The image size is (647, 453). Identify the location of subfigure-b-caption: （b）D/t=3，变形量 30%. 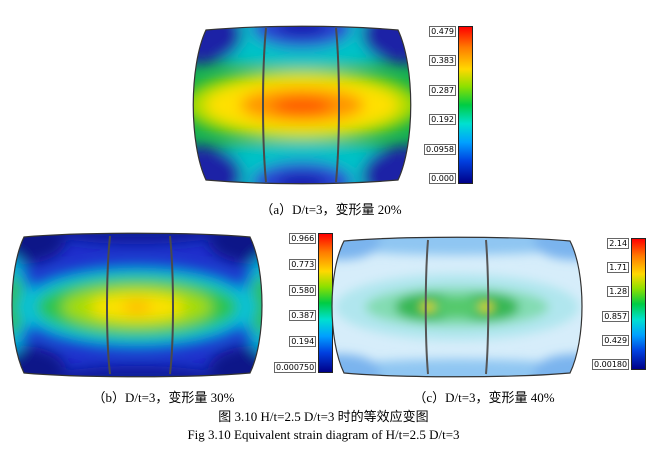
(163, 397).